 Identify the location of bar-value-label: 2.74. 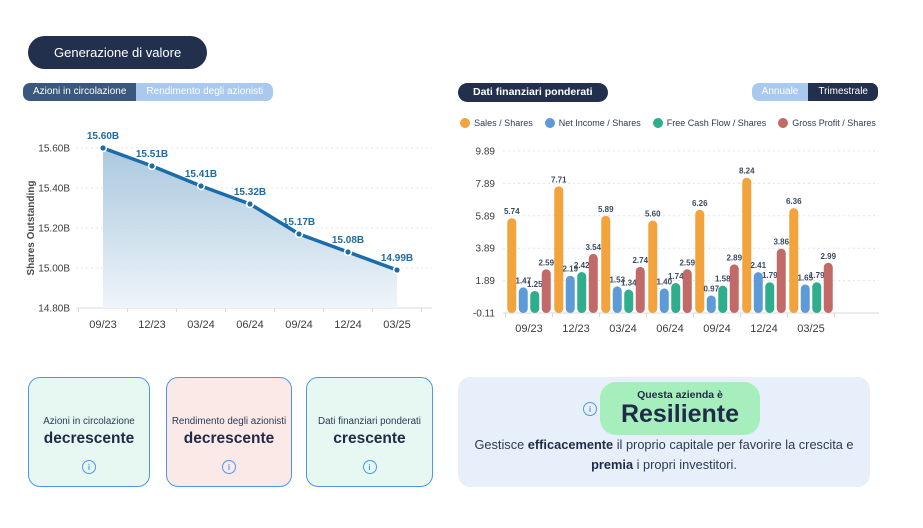
(640, 260).